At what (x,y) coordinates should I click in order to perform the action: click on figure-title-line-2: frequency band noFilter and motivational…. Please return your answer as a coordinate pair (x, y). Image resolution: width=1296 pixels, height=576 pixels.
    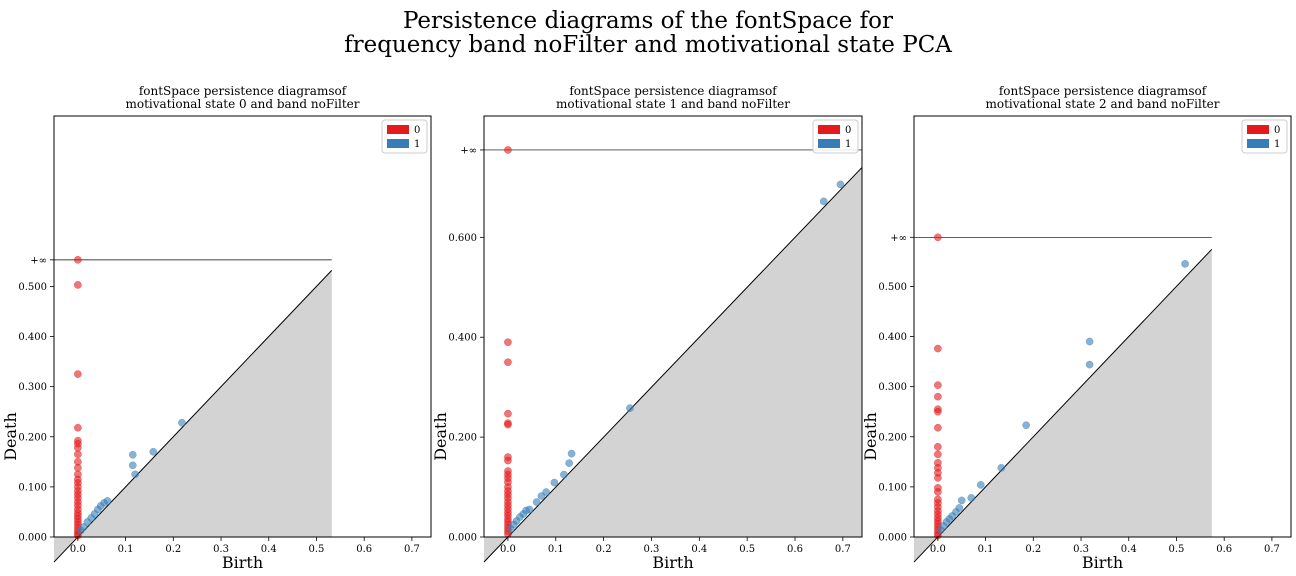
    Looking at the image, I should click on (648, 45).